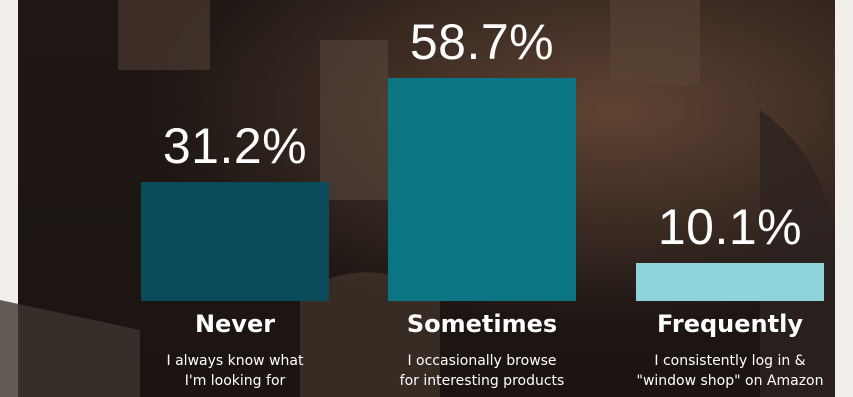 This screenshot has width=853, height=397. Describe the element at coordinates (482, 361) in the screenshot. I see `description-line: I occasionally browse` at that location.